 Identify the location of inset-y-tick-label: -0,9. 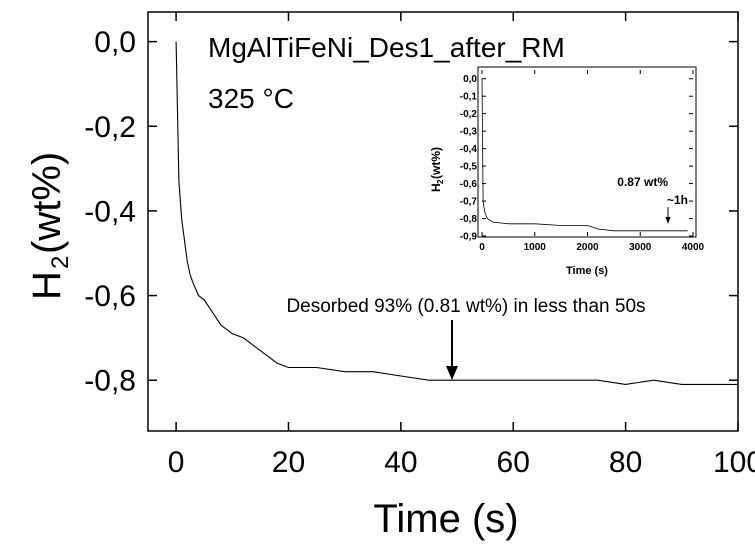
(469, 237).